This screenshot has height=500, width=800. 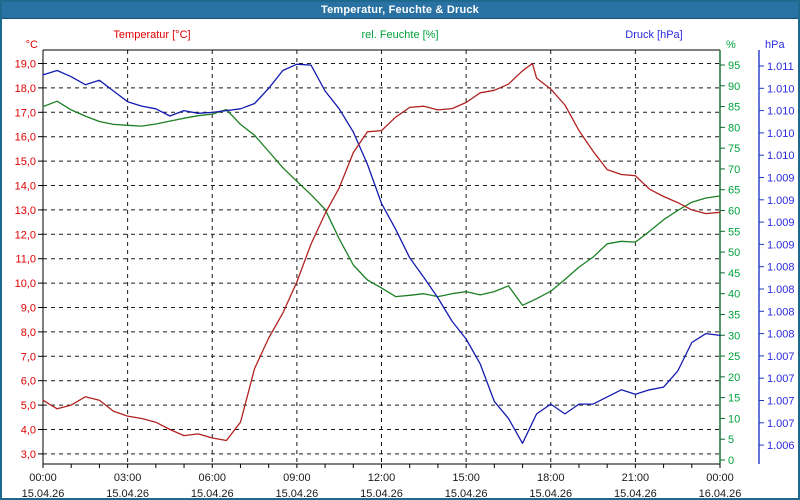 I want to click on svg-text: 18,0, so click(x=25, y=89).